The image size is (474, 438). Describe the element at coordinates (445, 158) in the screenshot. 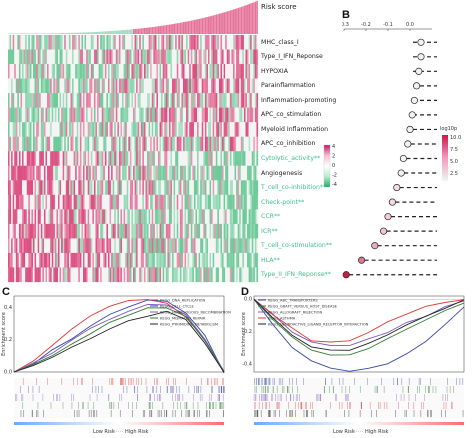

I see `legend-gradient` at that location.